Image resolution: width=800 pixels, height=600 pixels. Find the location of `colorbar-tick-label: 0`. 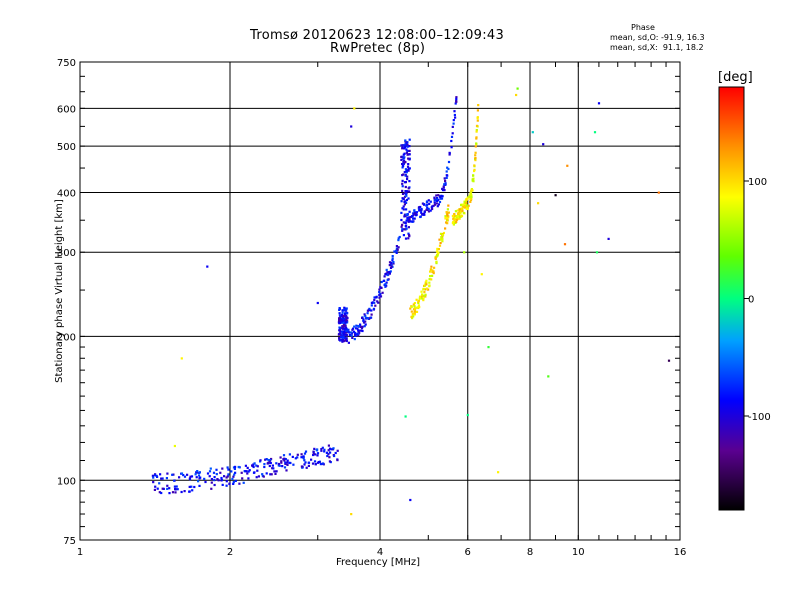

colorbar-tick-label: 0 is located at coordinates (751, 300).